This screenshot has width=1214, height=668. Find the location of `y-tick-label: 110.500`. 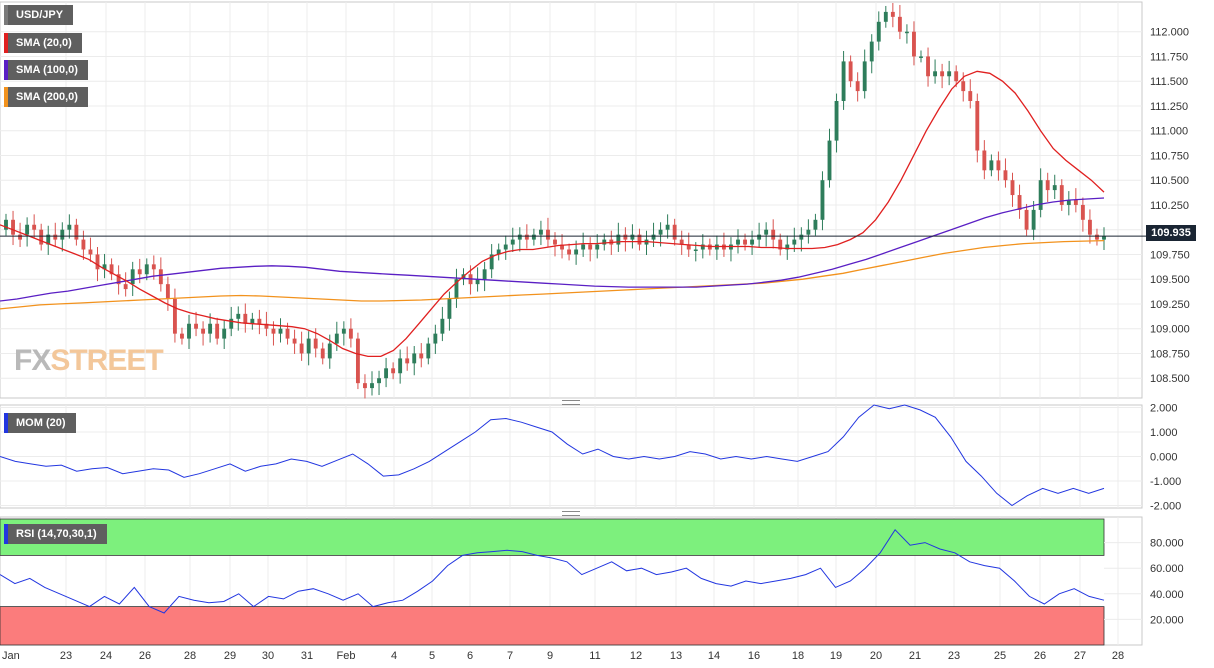

y-tick-label: 110.500 is located at coordinates (1169, 181).